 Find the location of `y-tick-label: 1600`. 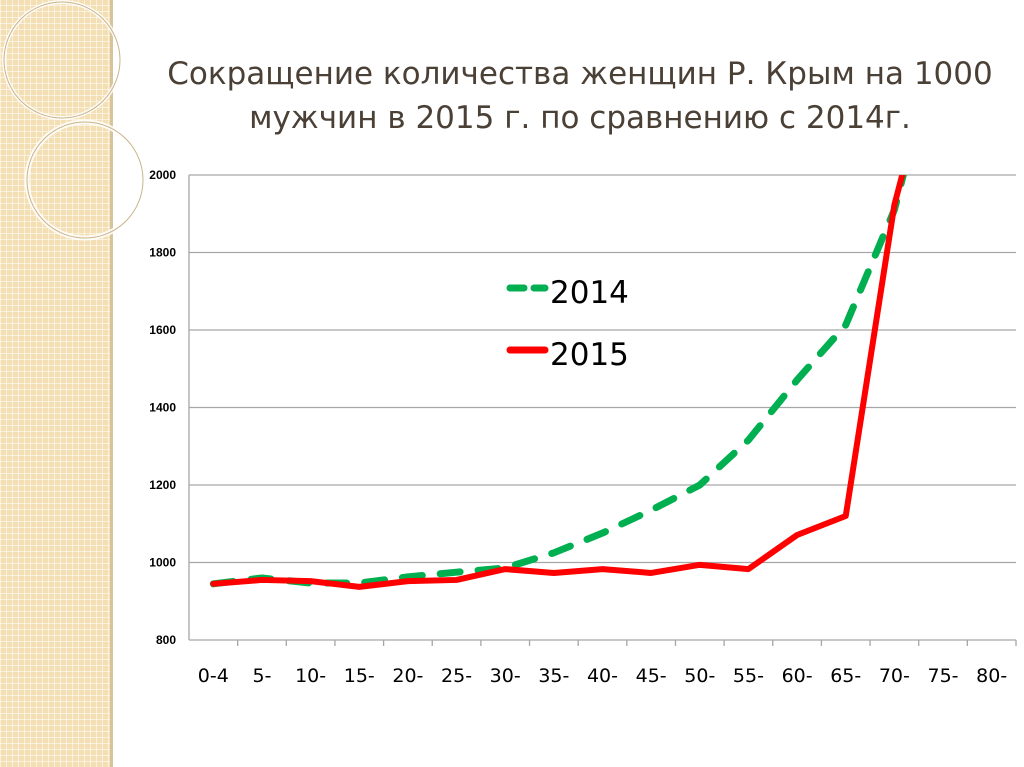

y-tick-label: 1600 is located at coordinates (162, 330).